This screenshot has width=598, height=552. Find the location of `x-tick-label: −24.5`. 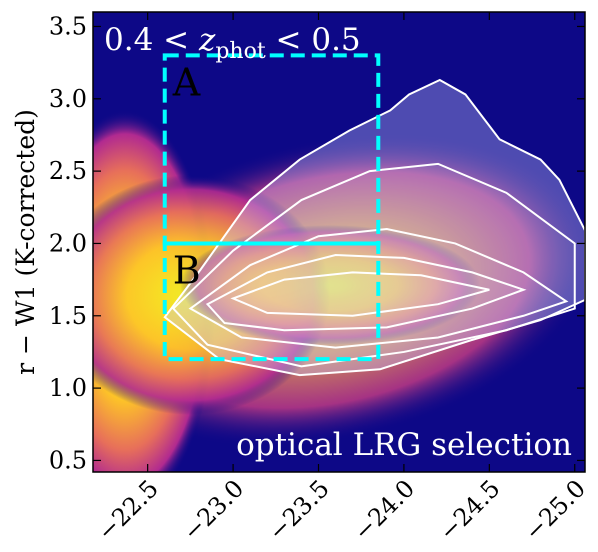

x-tick-label: −24.5 is located at coordinates (470, 510).